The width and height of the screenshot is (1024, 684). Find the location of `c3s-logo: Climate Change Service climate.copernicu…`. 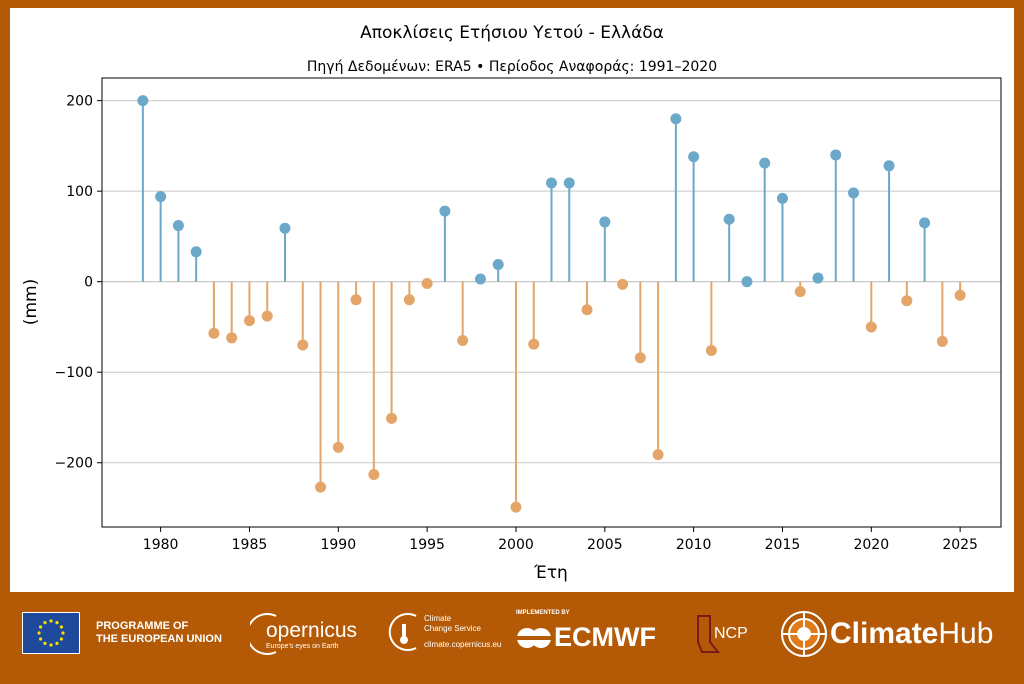

c3s-logo: Climate Change Service climate.copernicu… is located at coordinates (444, 632).